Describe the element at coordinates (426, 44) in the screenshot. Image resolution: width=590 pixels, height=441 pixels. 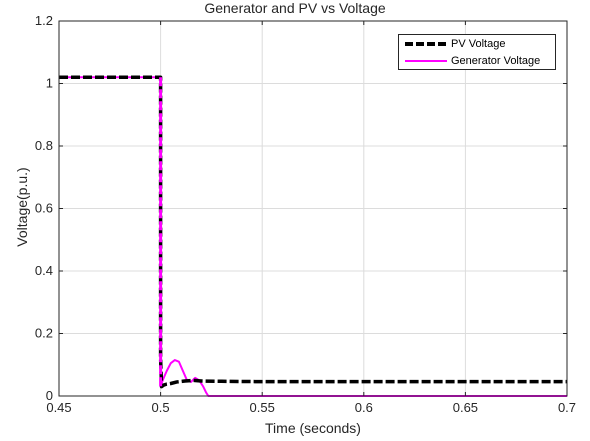
I see `legend-swatch-pv` at that location.